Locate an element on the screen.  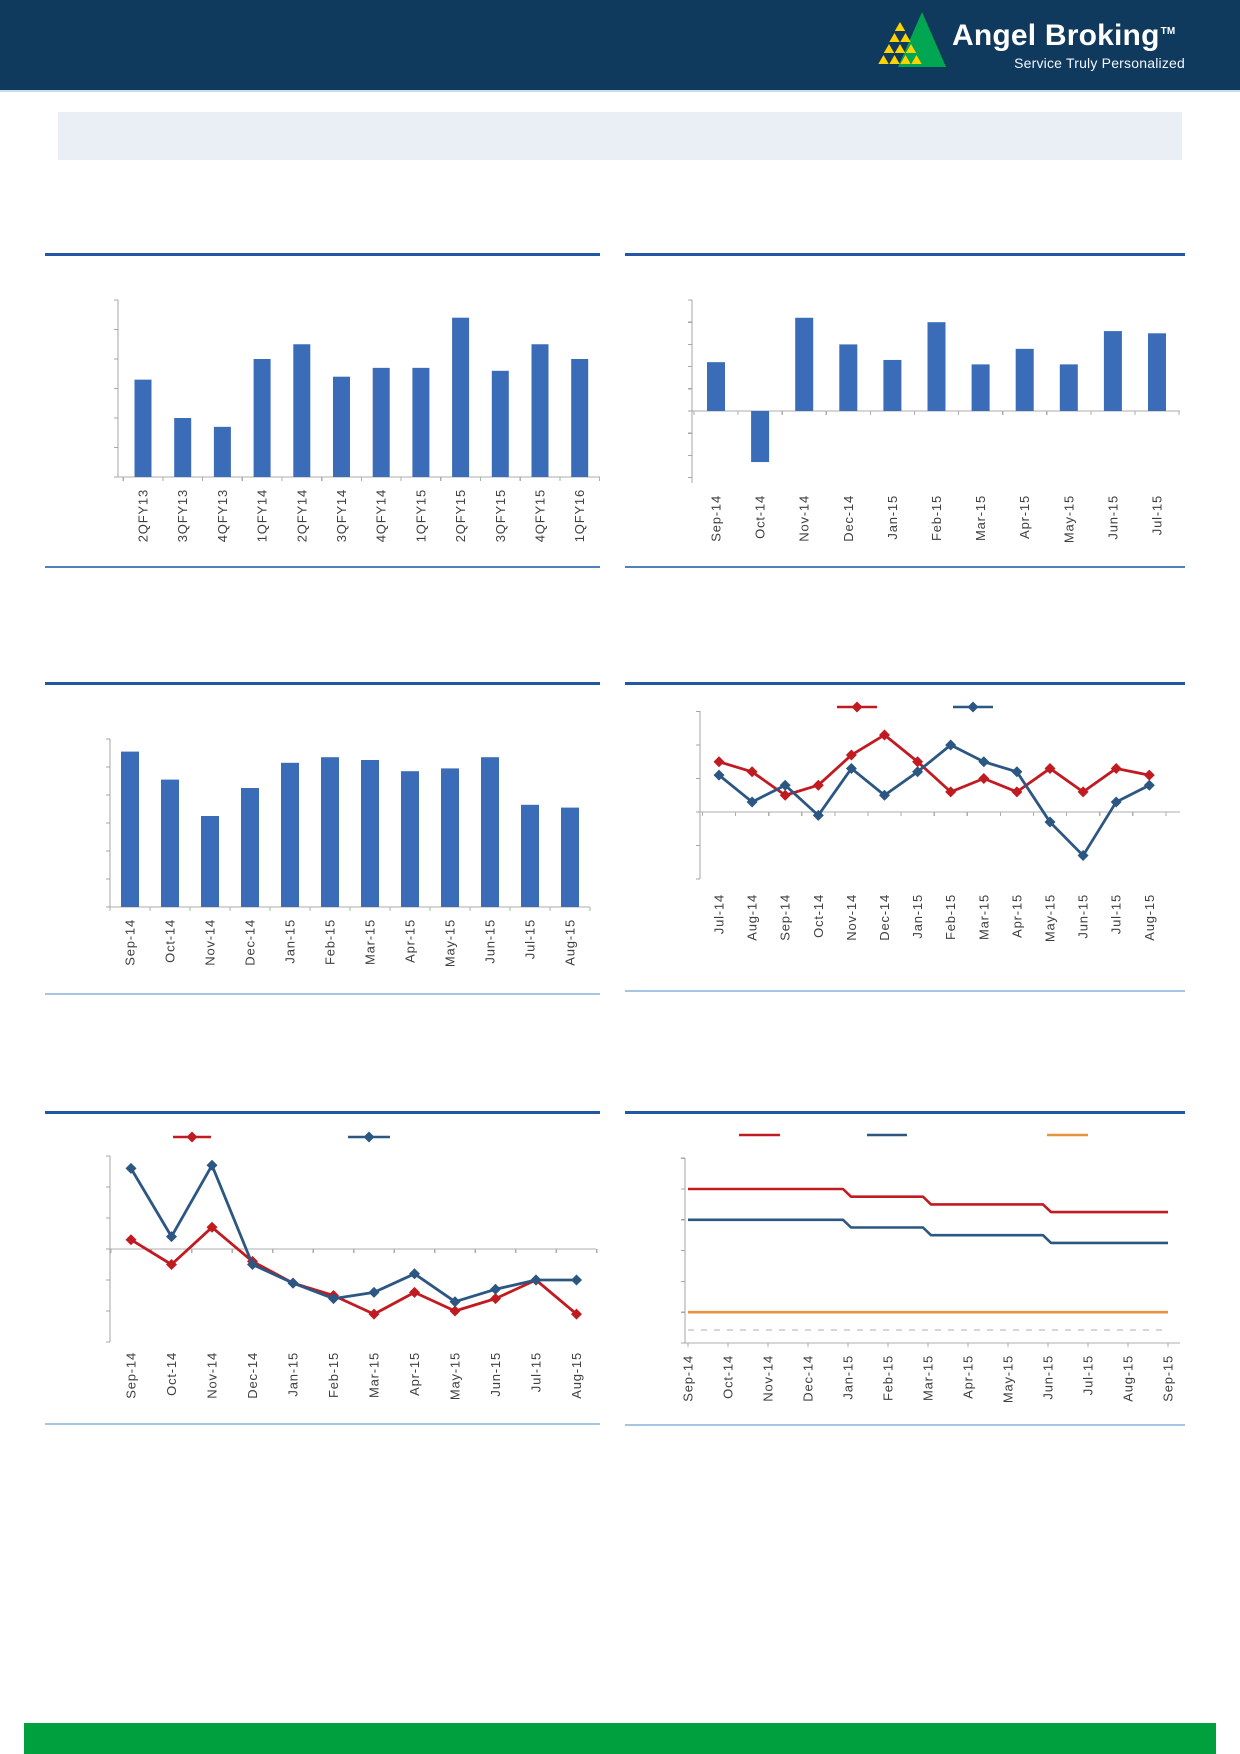
x-axis-label: Jun-15 is located at coordinates (1112, 517).